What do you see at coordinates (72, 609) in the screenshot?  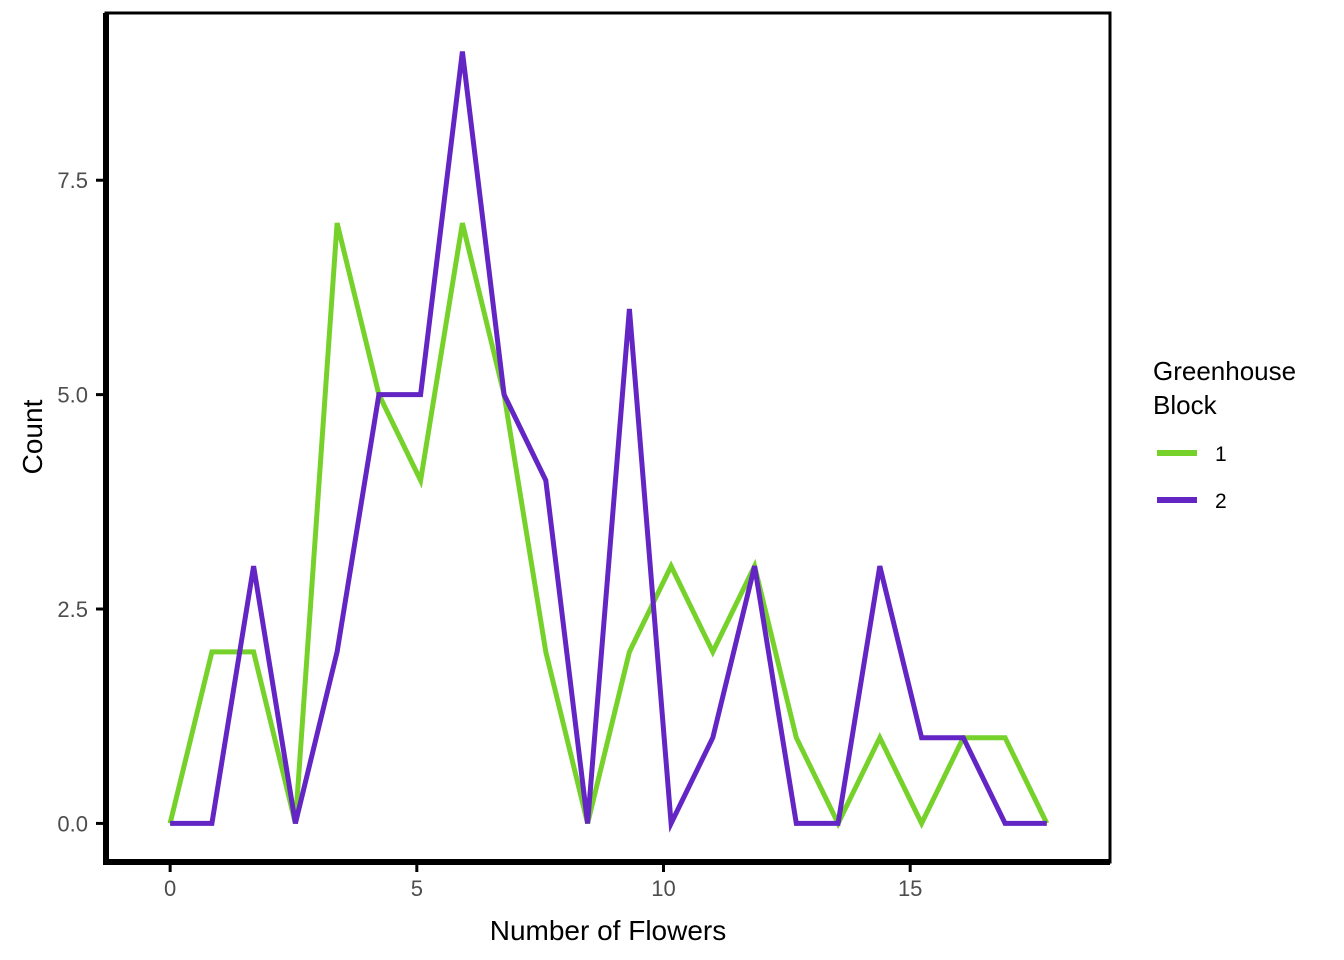 I see `y-tick-label: 2.5` at bounding box center [72, 609].